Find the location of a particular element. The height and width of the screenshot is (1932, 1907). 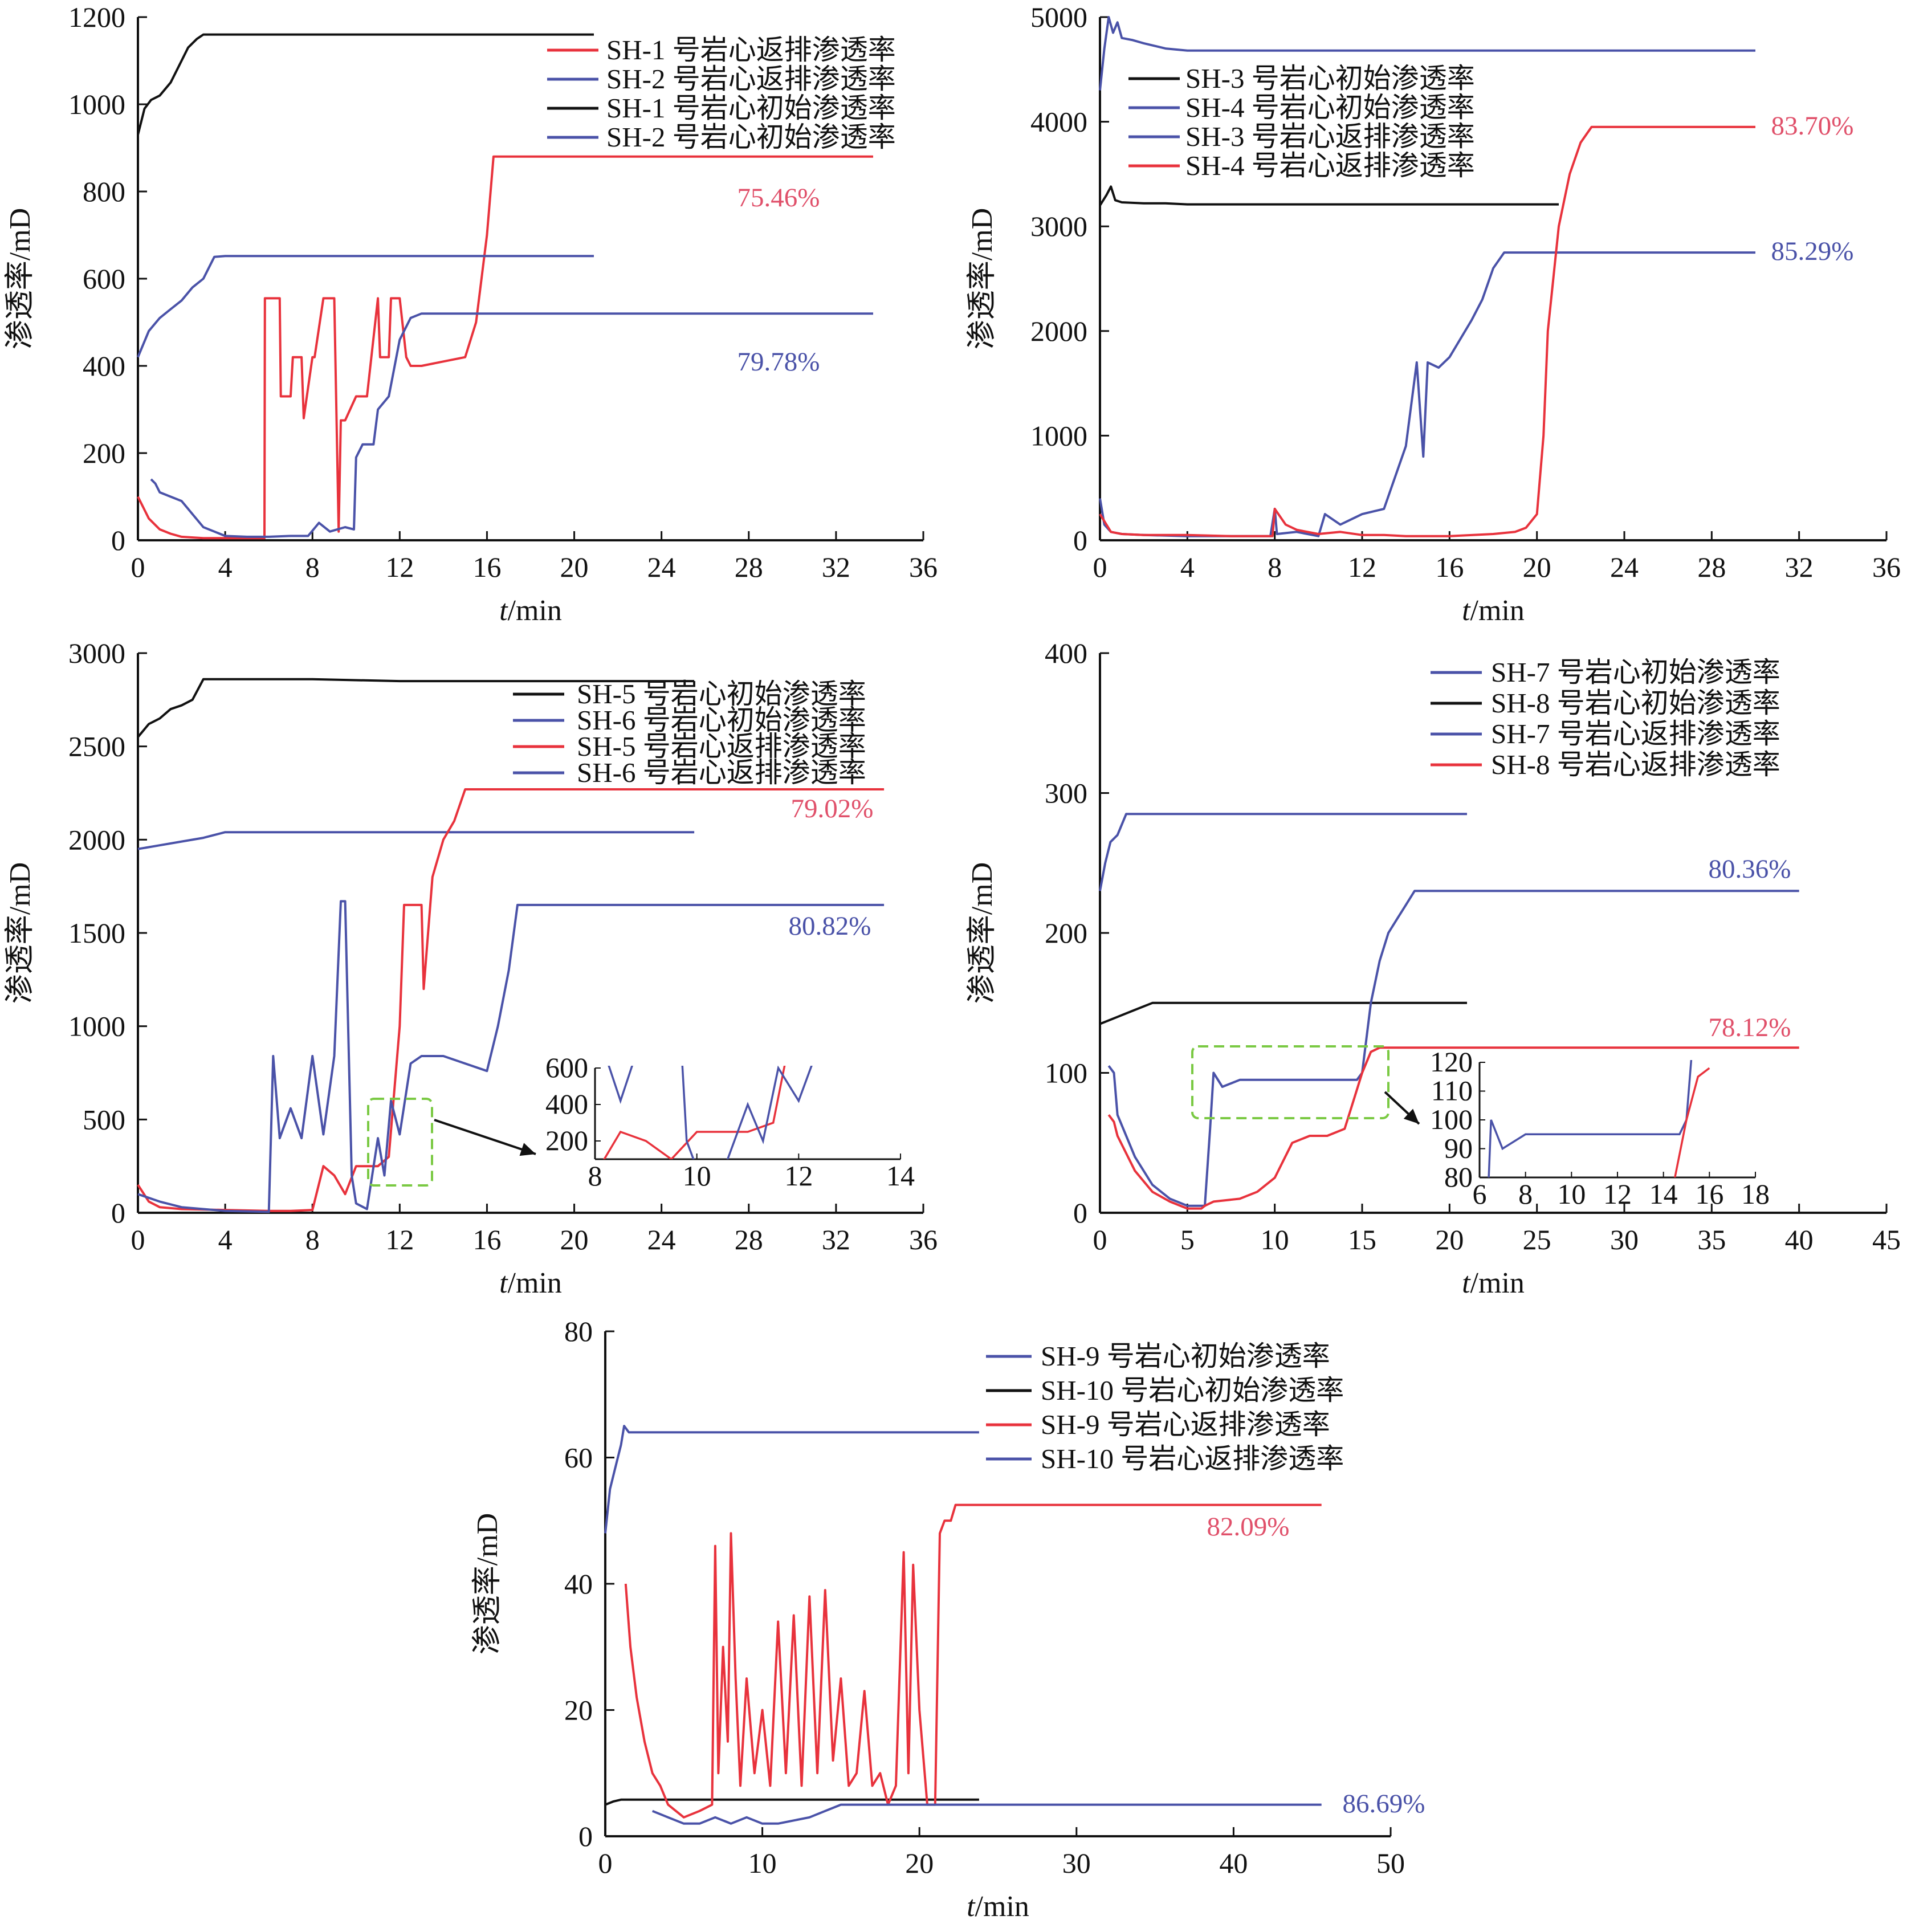

y-tick-label: 400 is located at coordinates (1066, 653).